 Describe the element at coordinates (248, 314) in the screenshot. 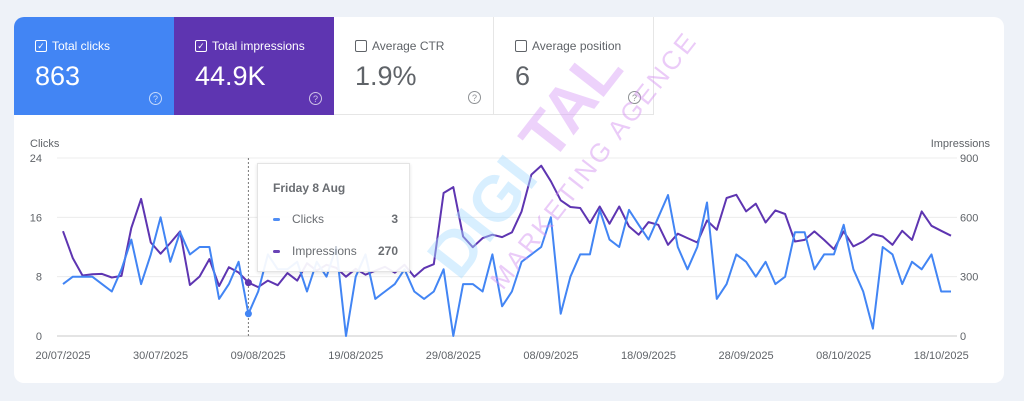

I see `clicks-highlight-point` at that location.